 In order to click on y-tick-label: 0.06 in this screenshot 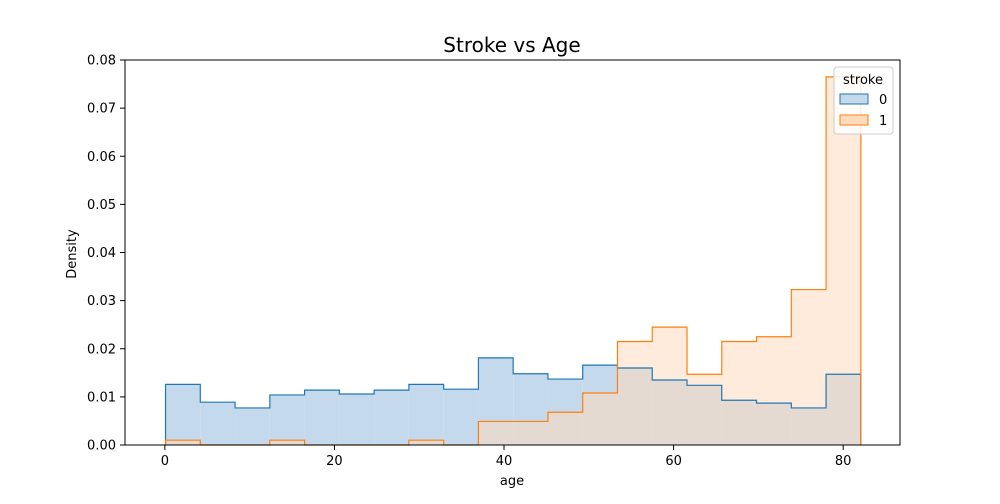, I will do `click(101, 157)`.